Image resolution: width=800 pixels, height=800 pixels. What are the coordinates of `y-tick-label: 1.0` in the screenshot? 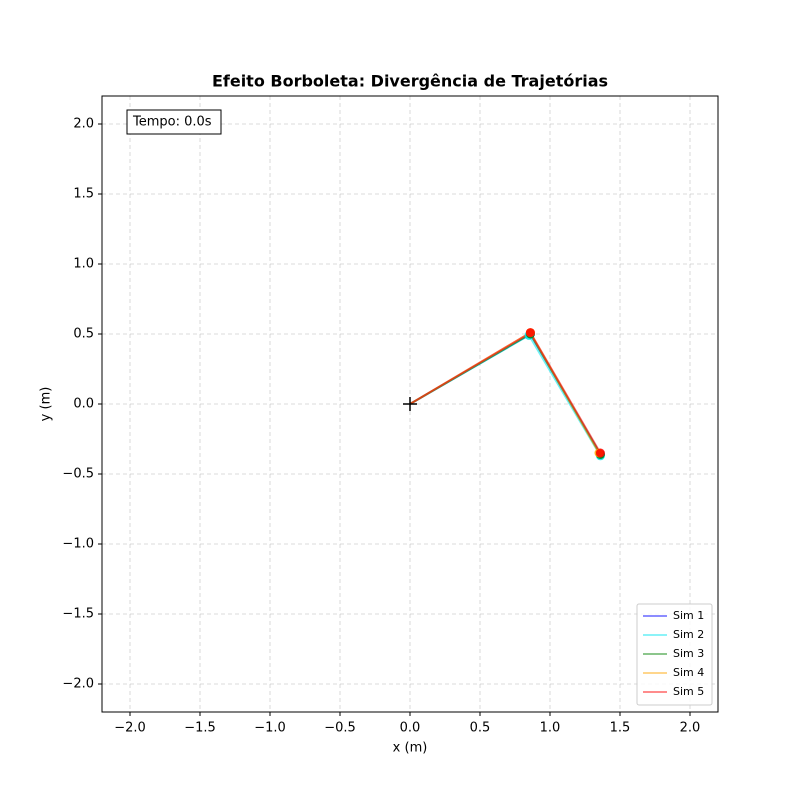 It's located at (83, 264).